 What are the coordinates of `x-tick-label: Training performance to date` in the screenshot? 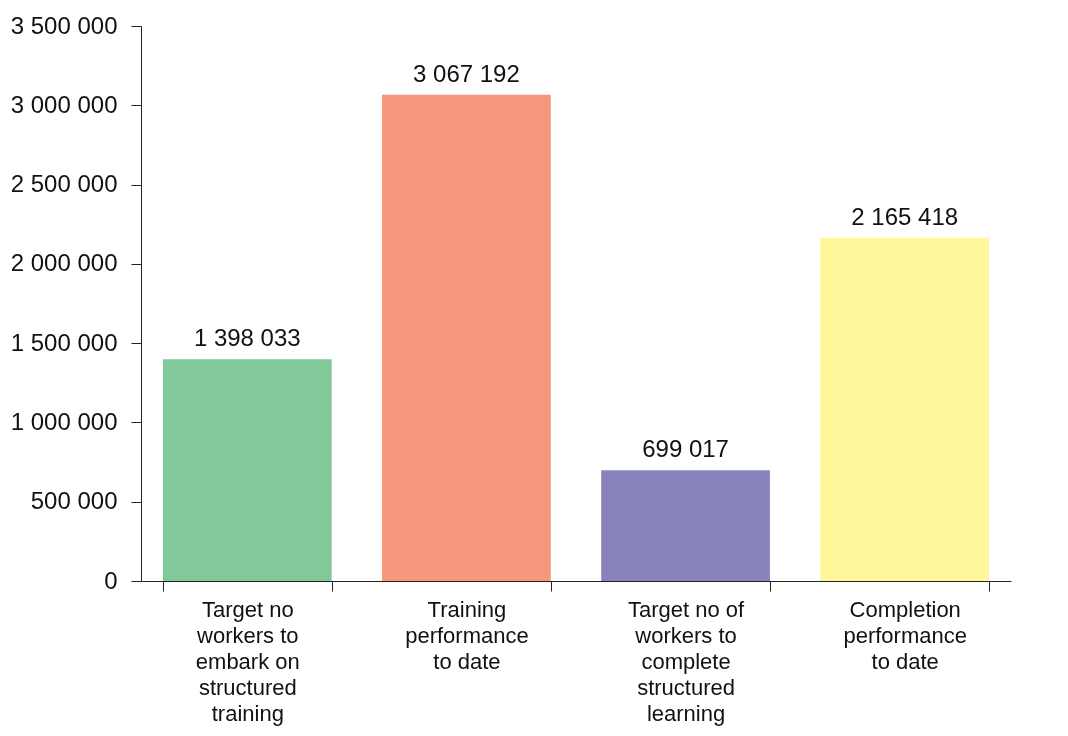 It's located at (467, 635).